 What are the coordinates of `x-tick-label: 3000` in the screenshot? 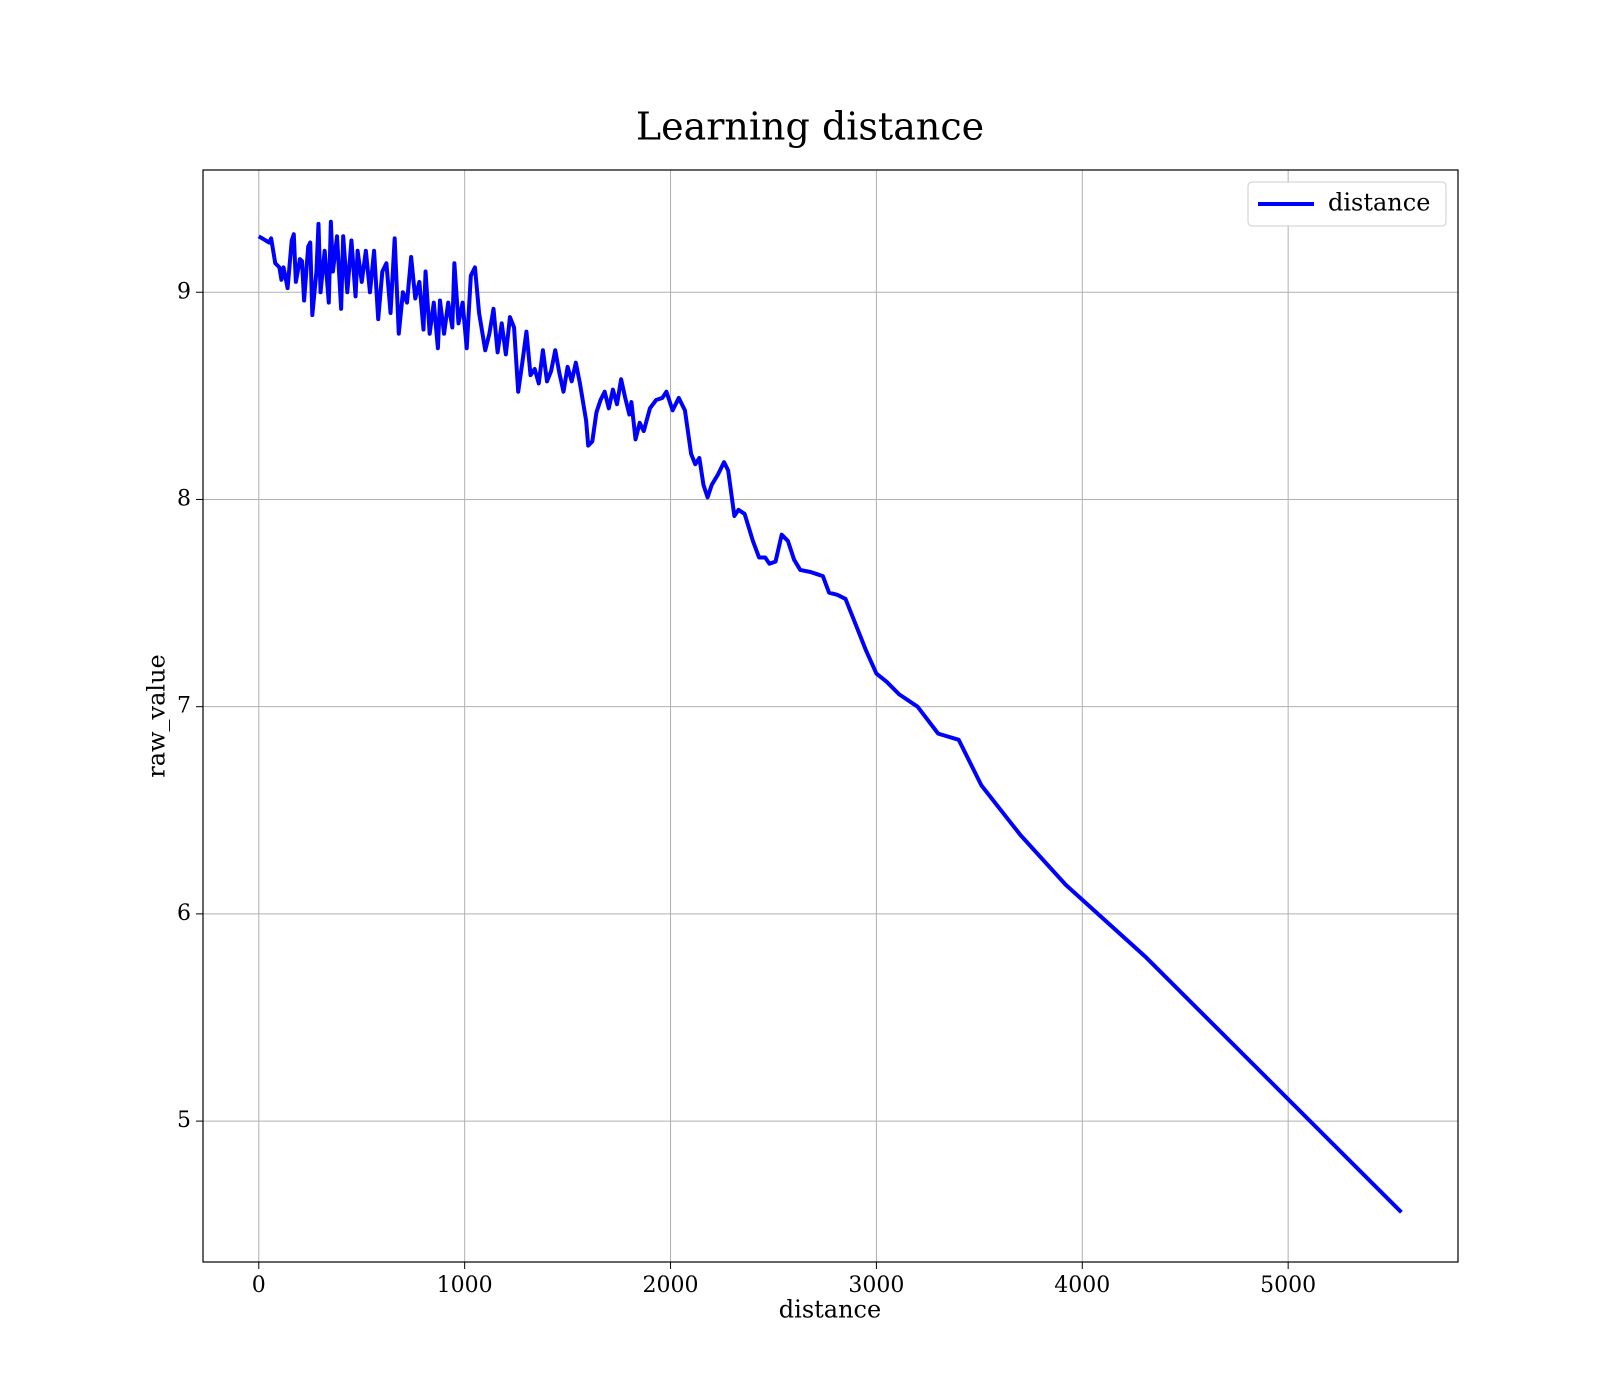 It's located at (876, 1285).